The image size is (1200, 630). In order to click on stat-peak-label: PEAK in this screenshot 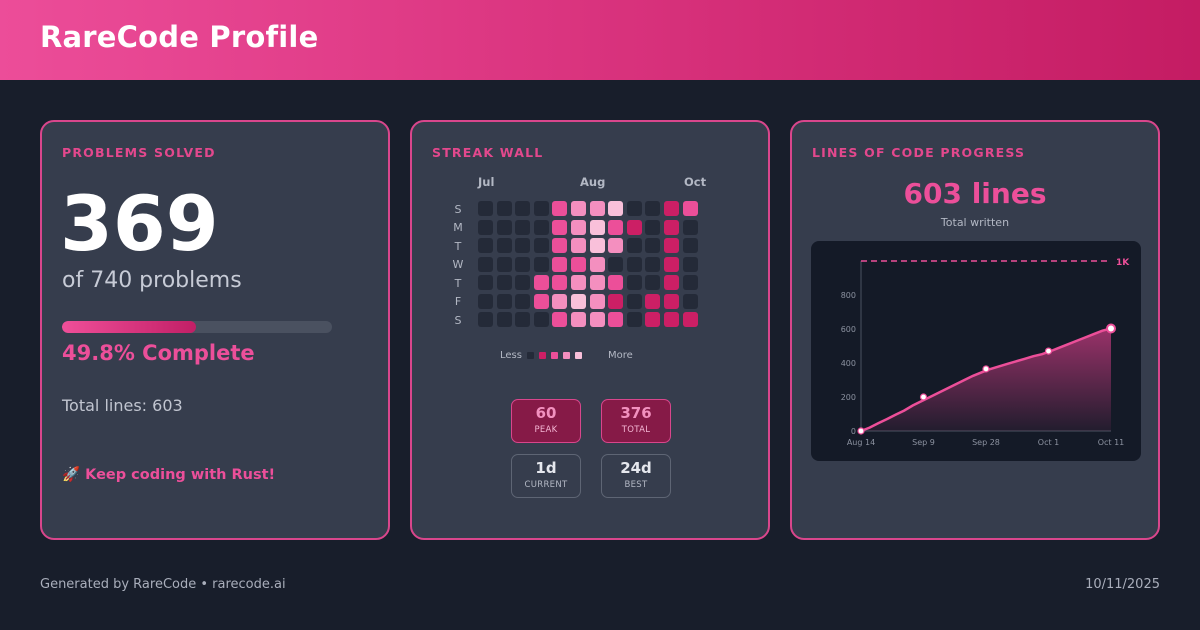, I will do `click(546, 430)`.